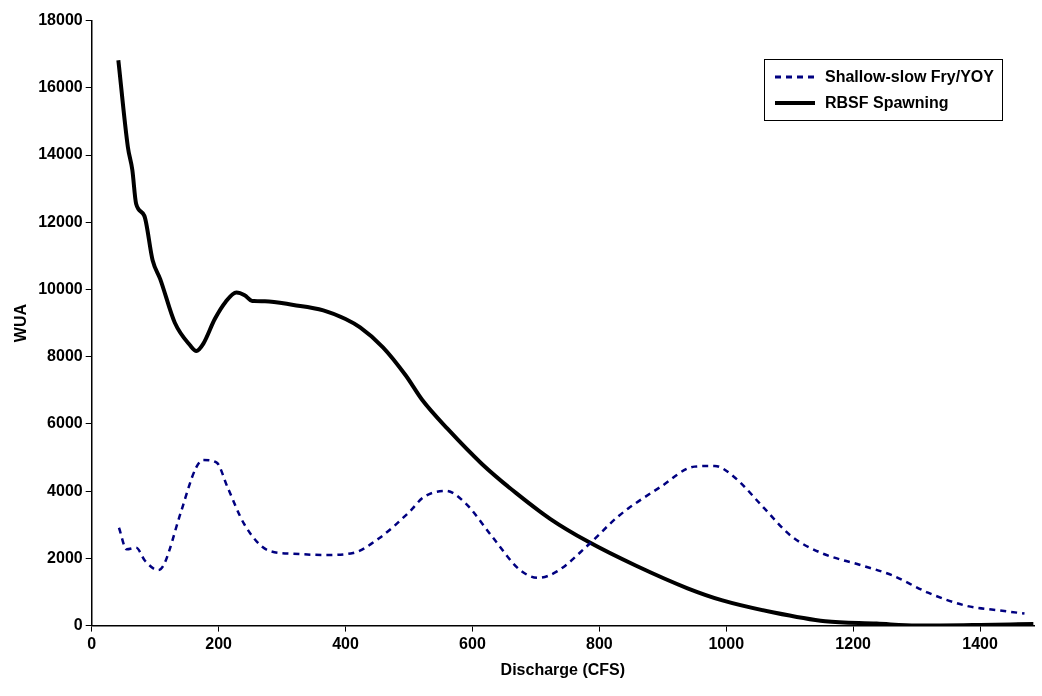  Describe the element at coordinates (65, 423) in the screenshot. I see `y-tick-label: 6000` at that location.